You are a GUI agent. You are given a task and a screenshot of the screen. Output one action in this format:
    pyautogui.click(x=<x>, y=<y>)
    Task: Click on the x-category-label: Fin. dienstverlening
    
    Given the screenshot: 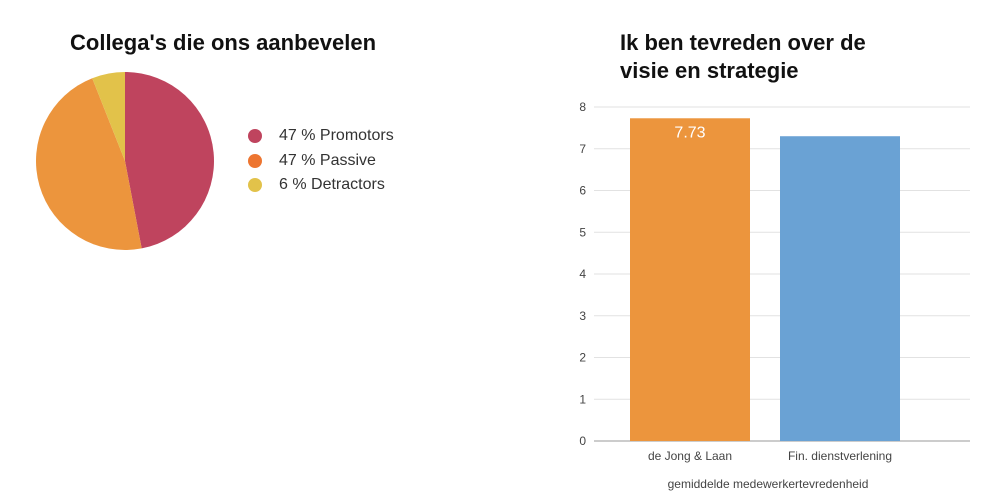 What is the action you would take?
    pyautogui.click(x=840, y=456)
    